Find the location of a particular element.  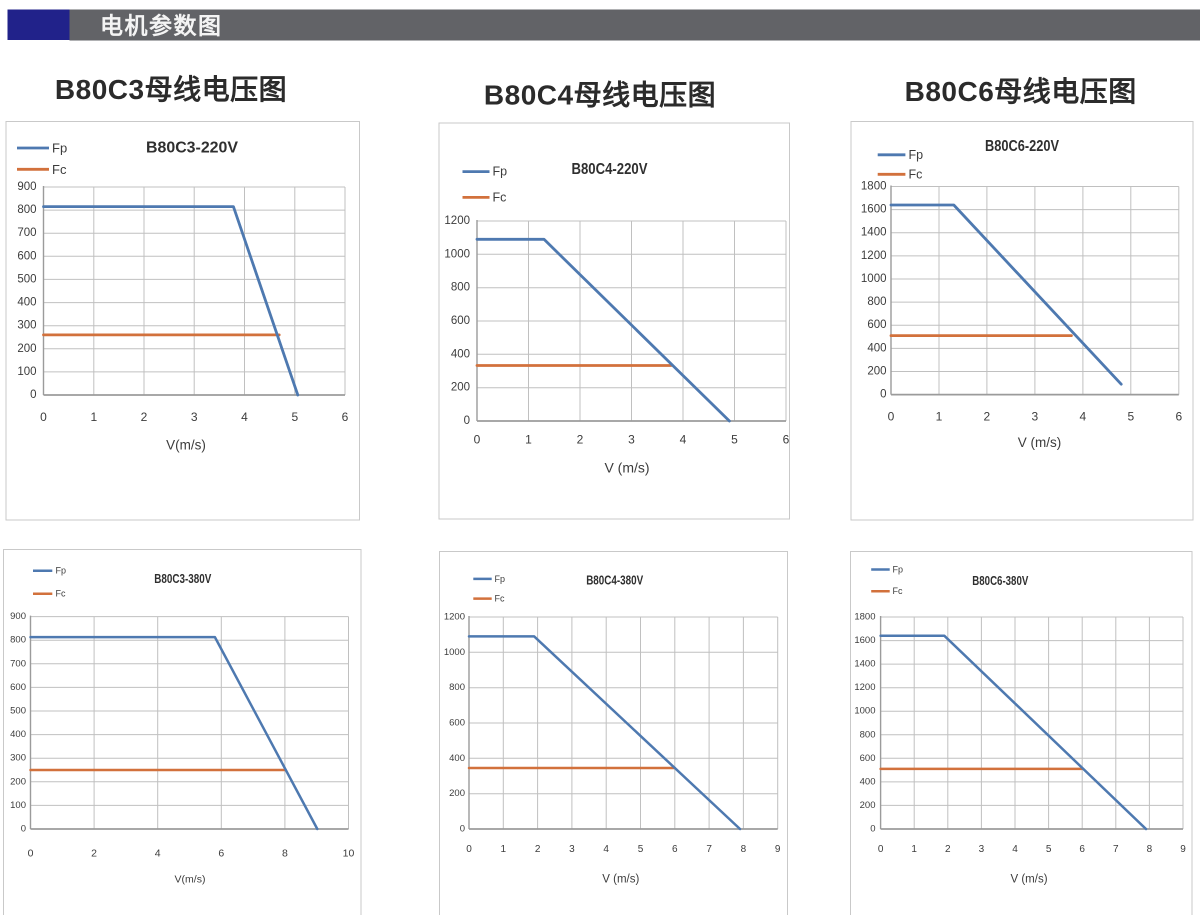

svg-text: 100 is located at coordinates (18, 805).